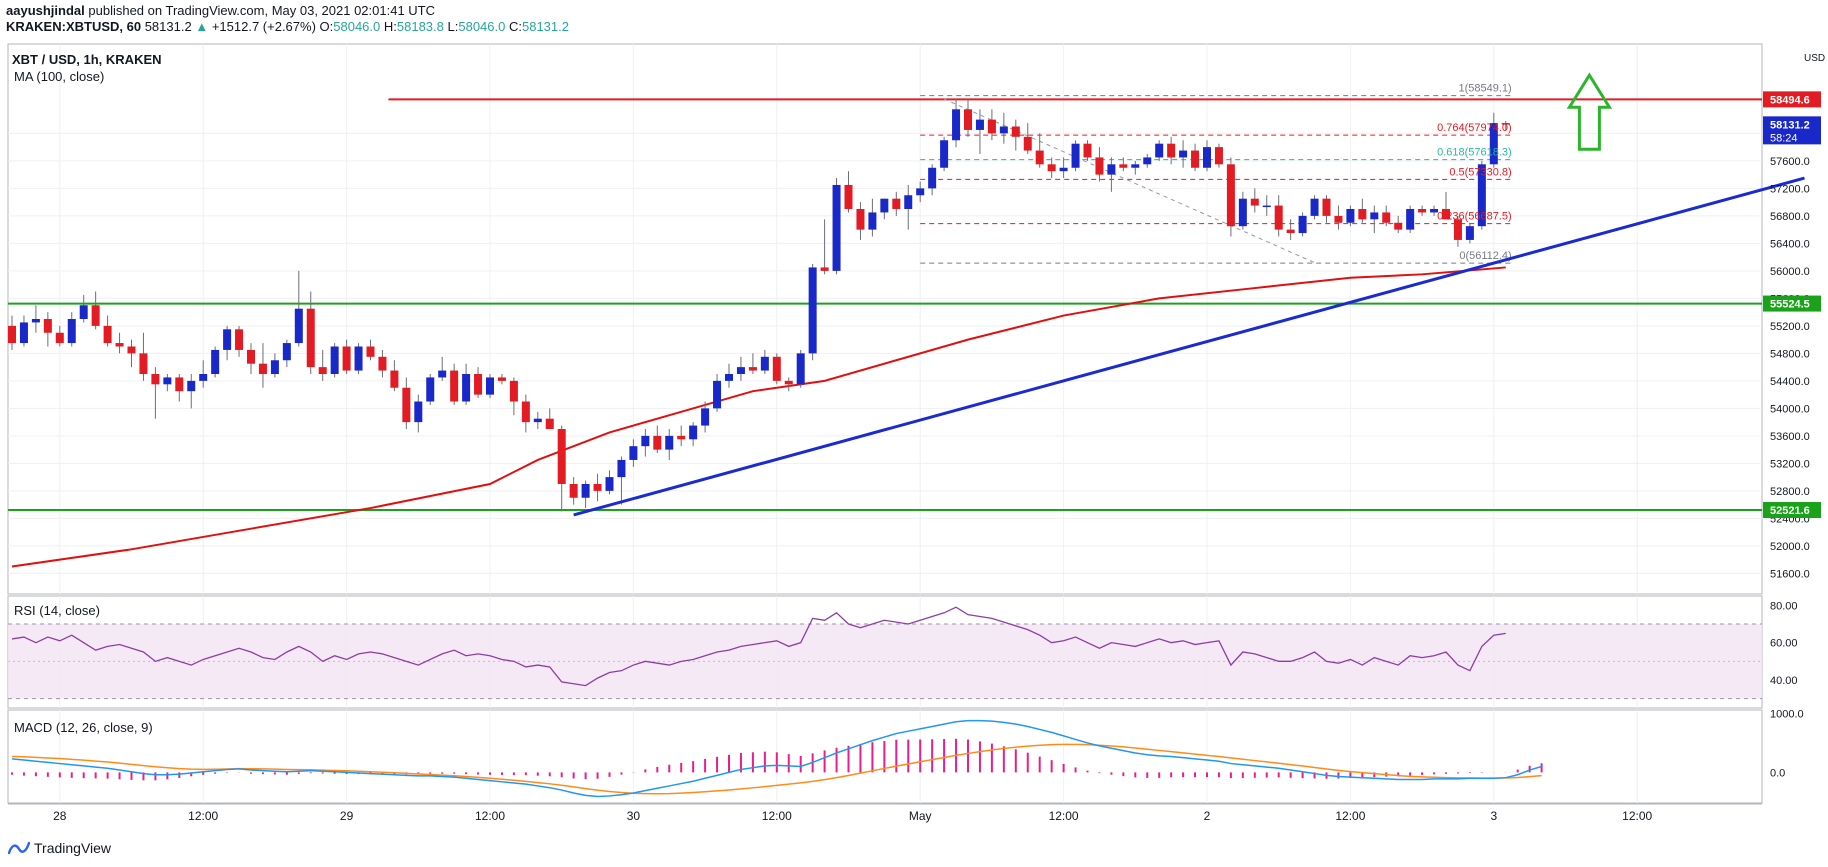  What do you see at coordinates (1787, 715) in the screenshot?
I see `macd-tick-label: 1000.0` at bounding box center [1787, 715].